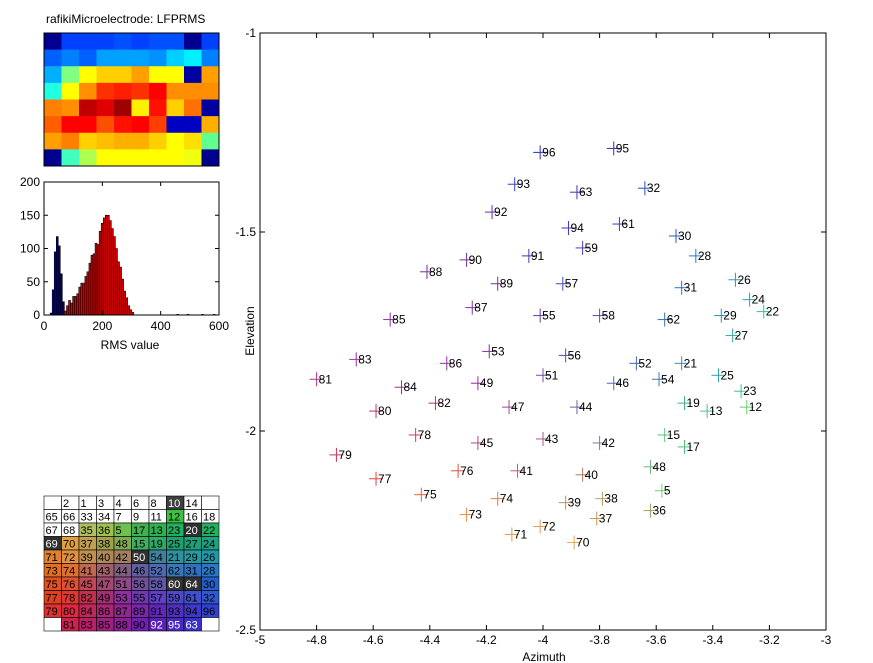  I want to click on scatter-point: 39, so click(570, 502).